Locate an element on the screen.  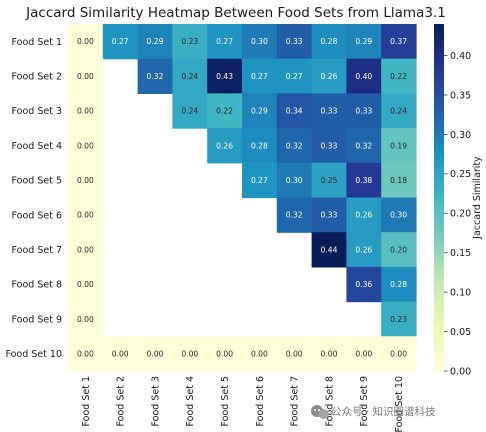
heatmap-cell-r7-c1 is located at coordinates (86, 250).